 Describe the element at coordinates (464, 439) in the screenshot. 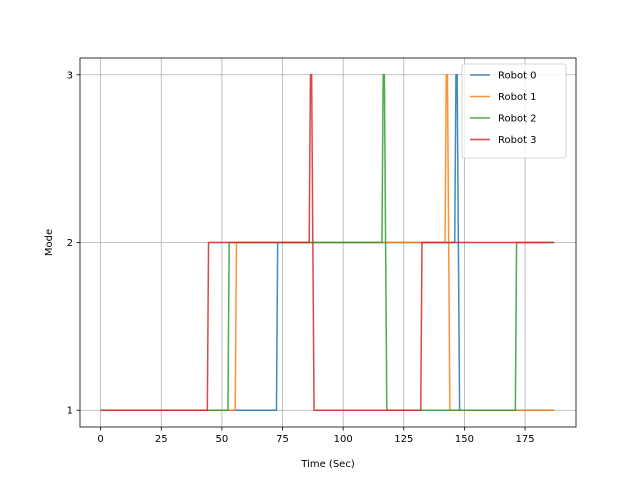

I see `x-tick-label: 150` at that location.